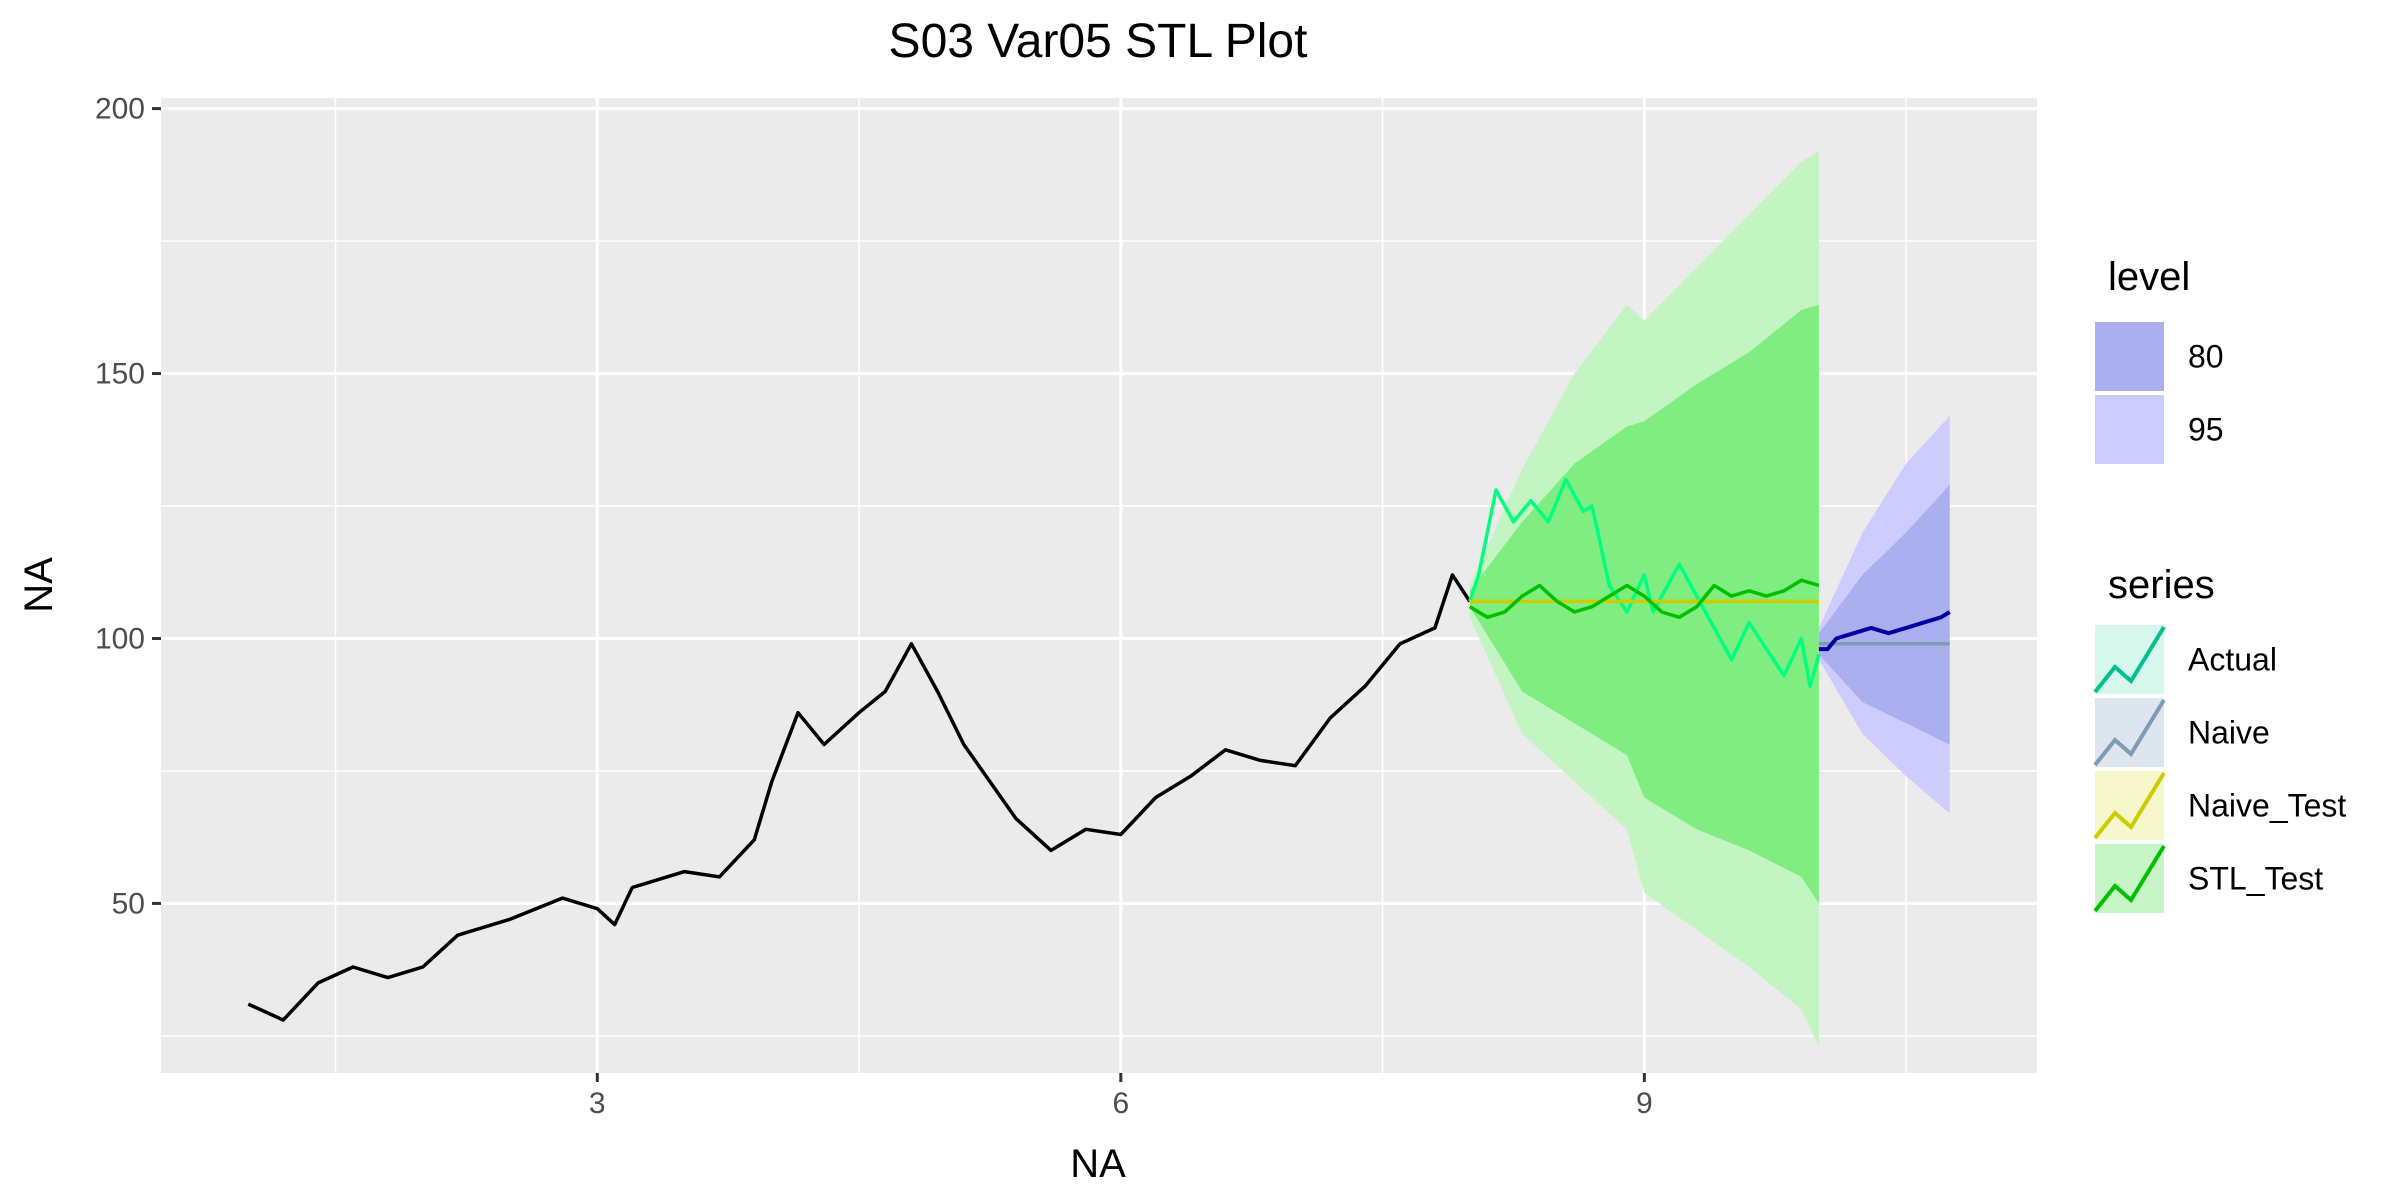  What do you see at coordinates (1884, 631) in the screenshot?
I see `forecast-mean-line` at bounding box center [1884, 631].